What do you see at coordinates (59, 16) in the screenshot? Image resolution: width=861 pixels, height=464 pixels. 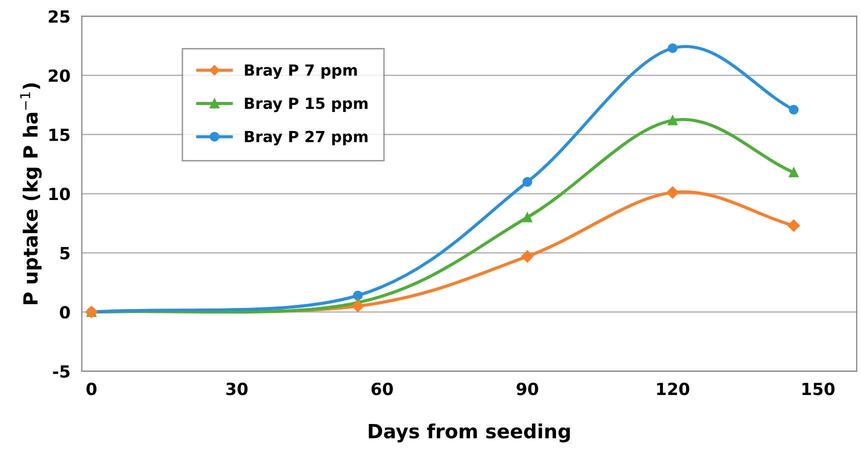 I see `y-tick-label: 25` at bounding box center [59, 16].